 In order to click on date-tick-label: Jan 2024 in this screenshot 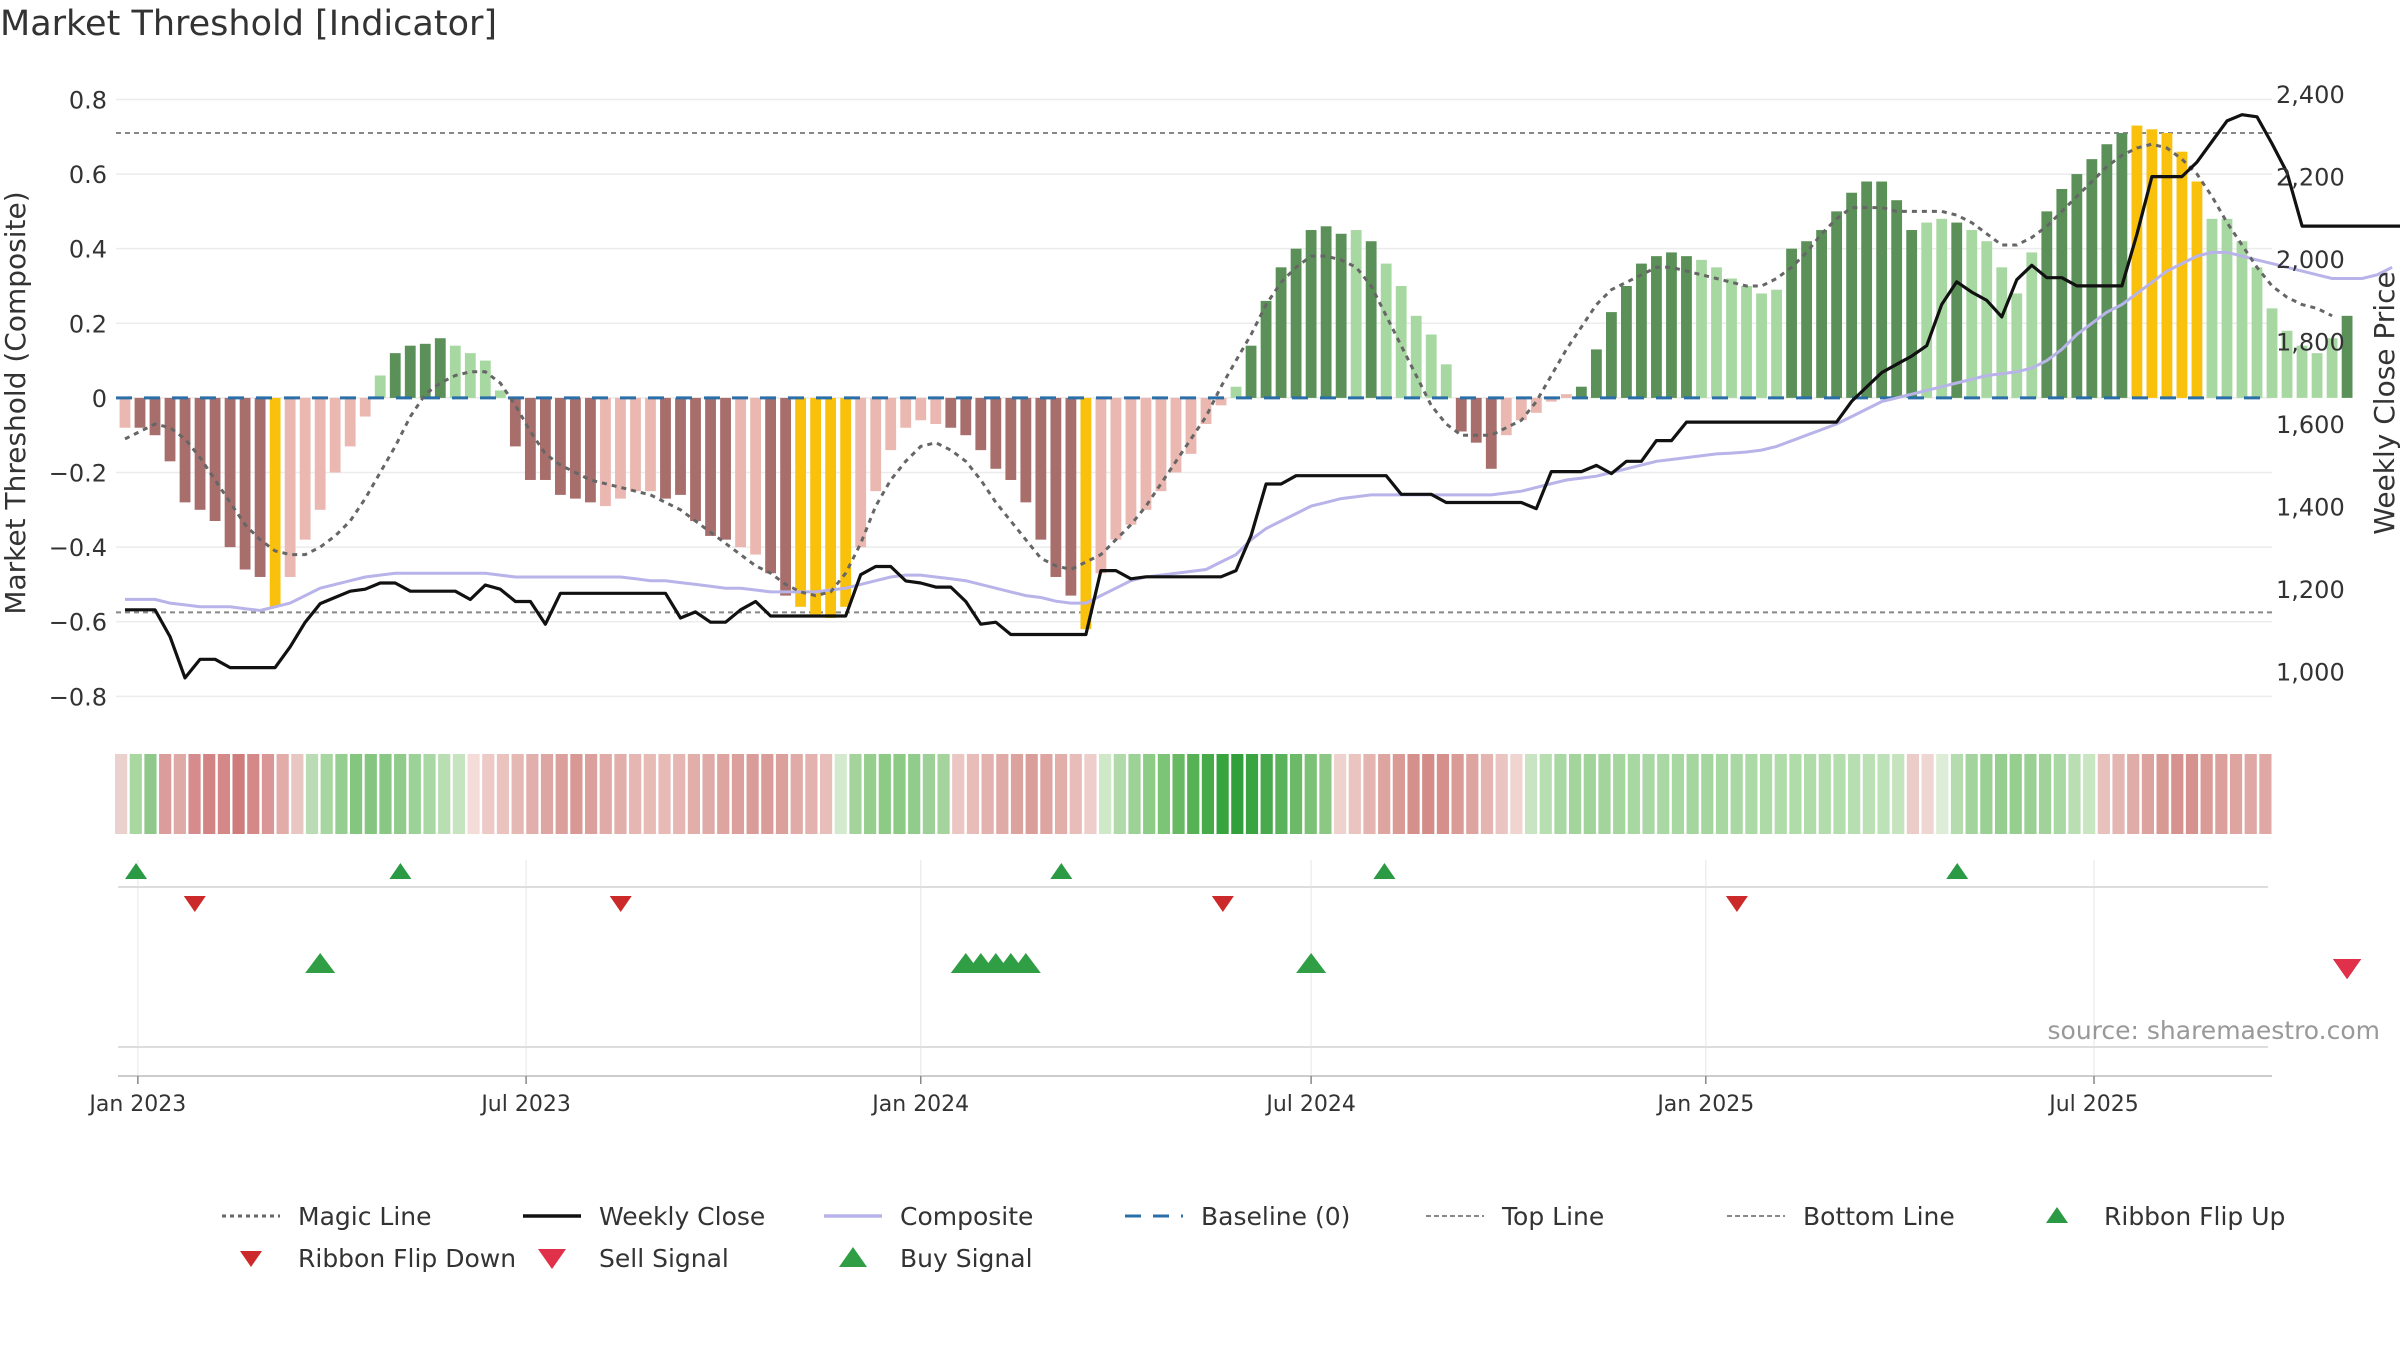, I will do `click(919, 1104)`.